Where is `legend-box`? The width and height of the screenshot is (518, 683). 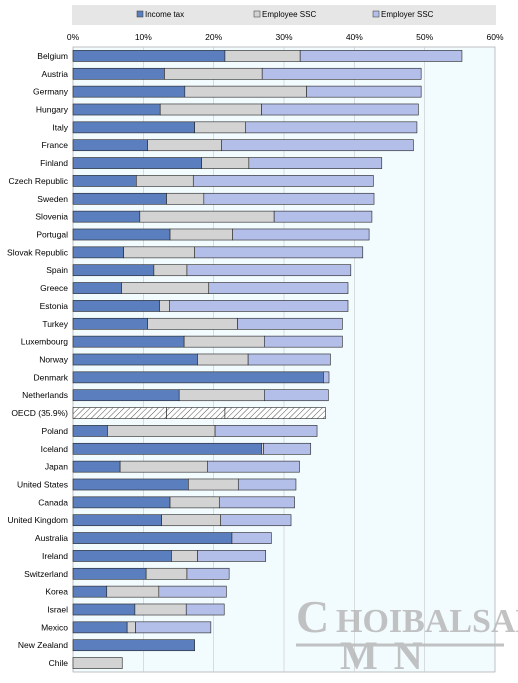
legend-box is located at coordinates (284, 15).